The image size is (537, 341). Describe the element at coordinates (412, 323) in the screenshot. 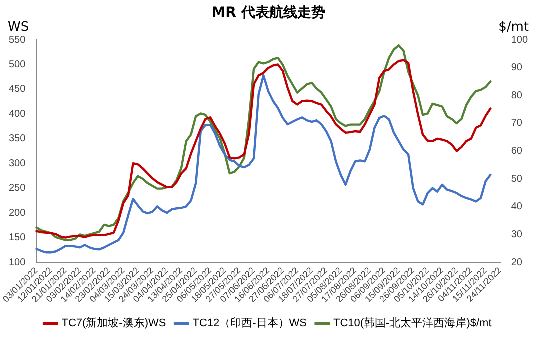

I see `legend-label: TC10(韩国-北太平洋西海岸)$/mt` at that location.